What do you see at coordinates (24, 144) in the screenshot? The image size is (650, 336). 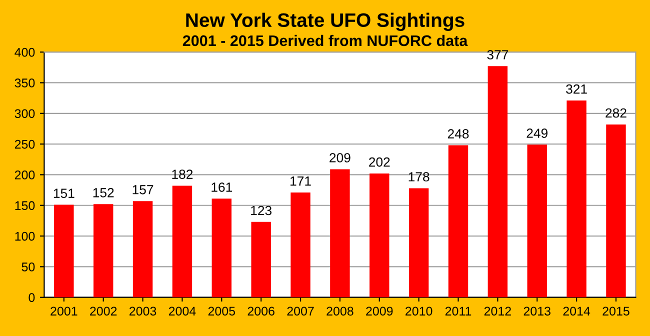 I see `y-tick-label: 250` at bounding box center [24, 144].